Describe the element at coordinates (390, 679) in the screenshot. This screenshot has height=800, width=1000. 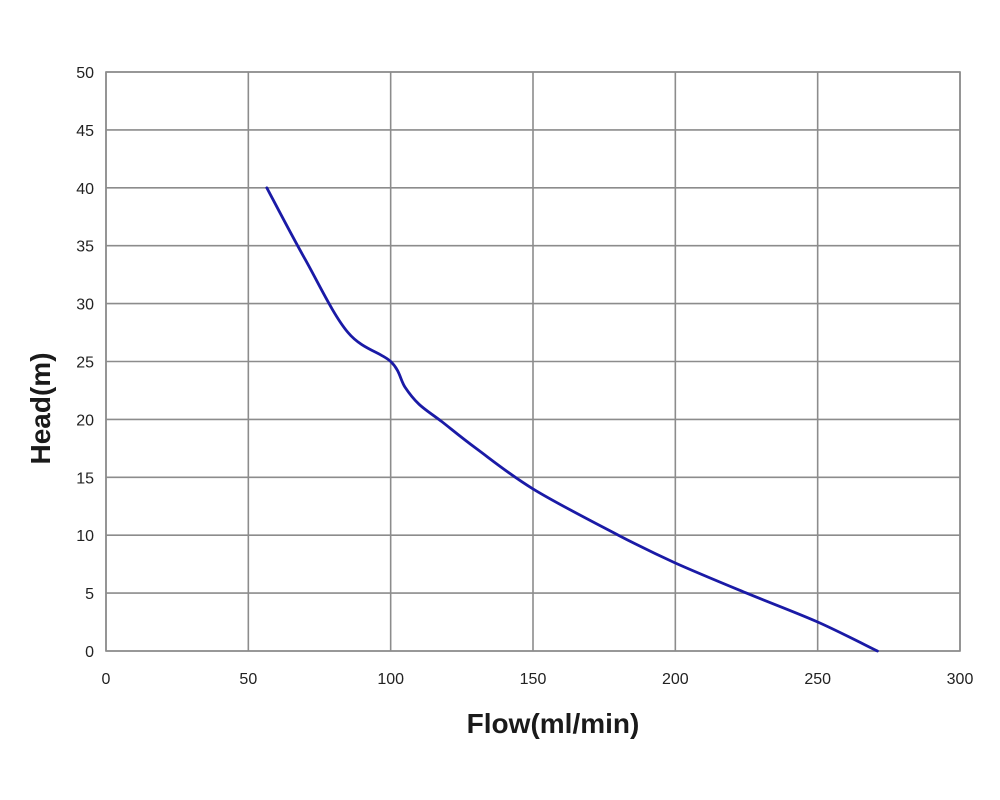
I see `x-tick-label-2: 100` at that location.